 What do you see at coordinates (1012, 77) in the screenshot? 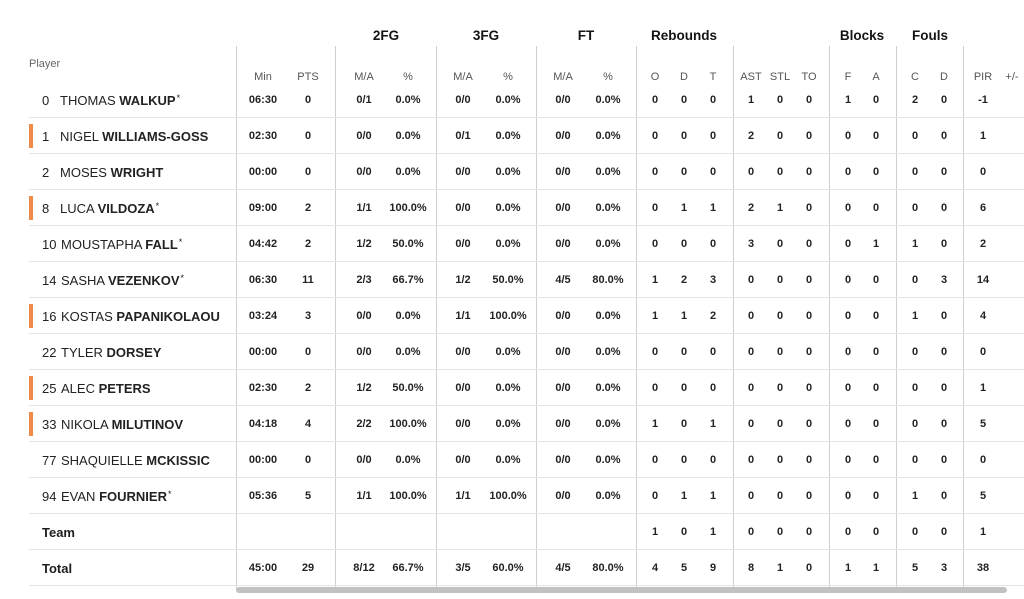
I see `subheader-plus-minus: +/-` at bounding box center [1012, 77].